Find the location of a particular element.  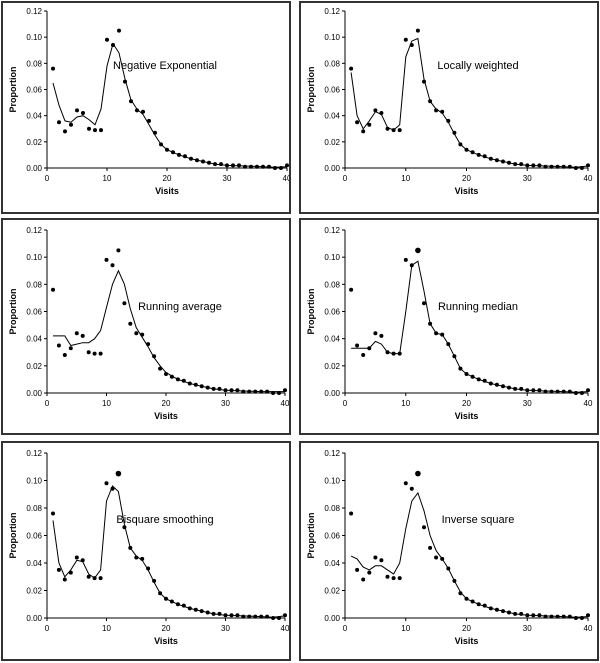

method-label: Bisquare smoothing is located at coordinates (164, 520).